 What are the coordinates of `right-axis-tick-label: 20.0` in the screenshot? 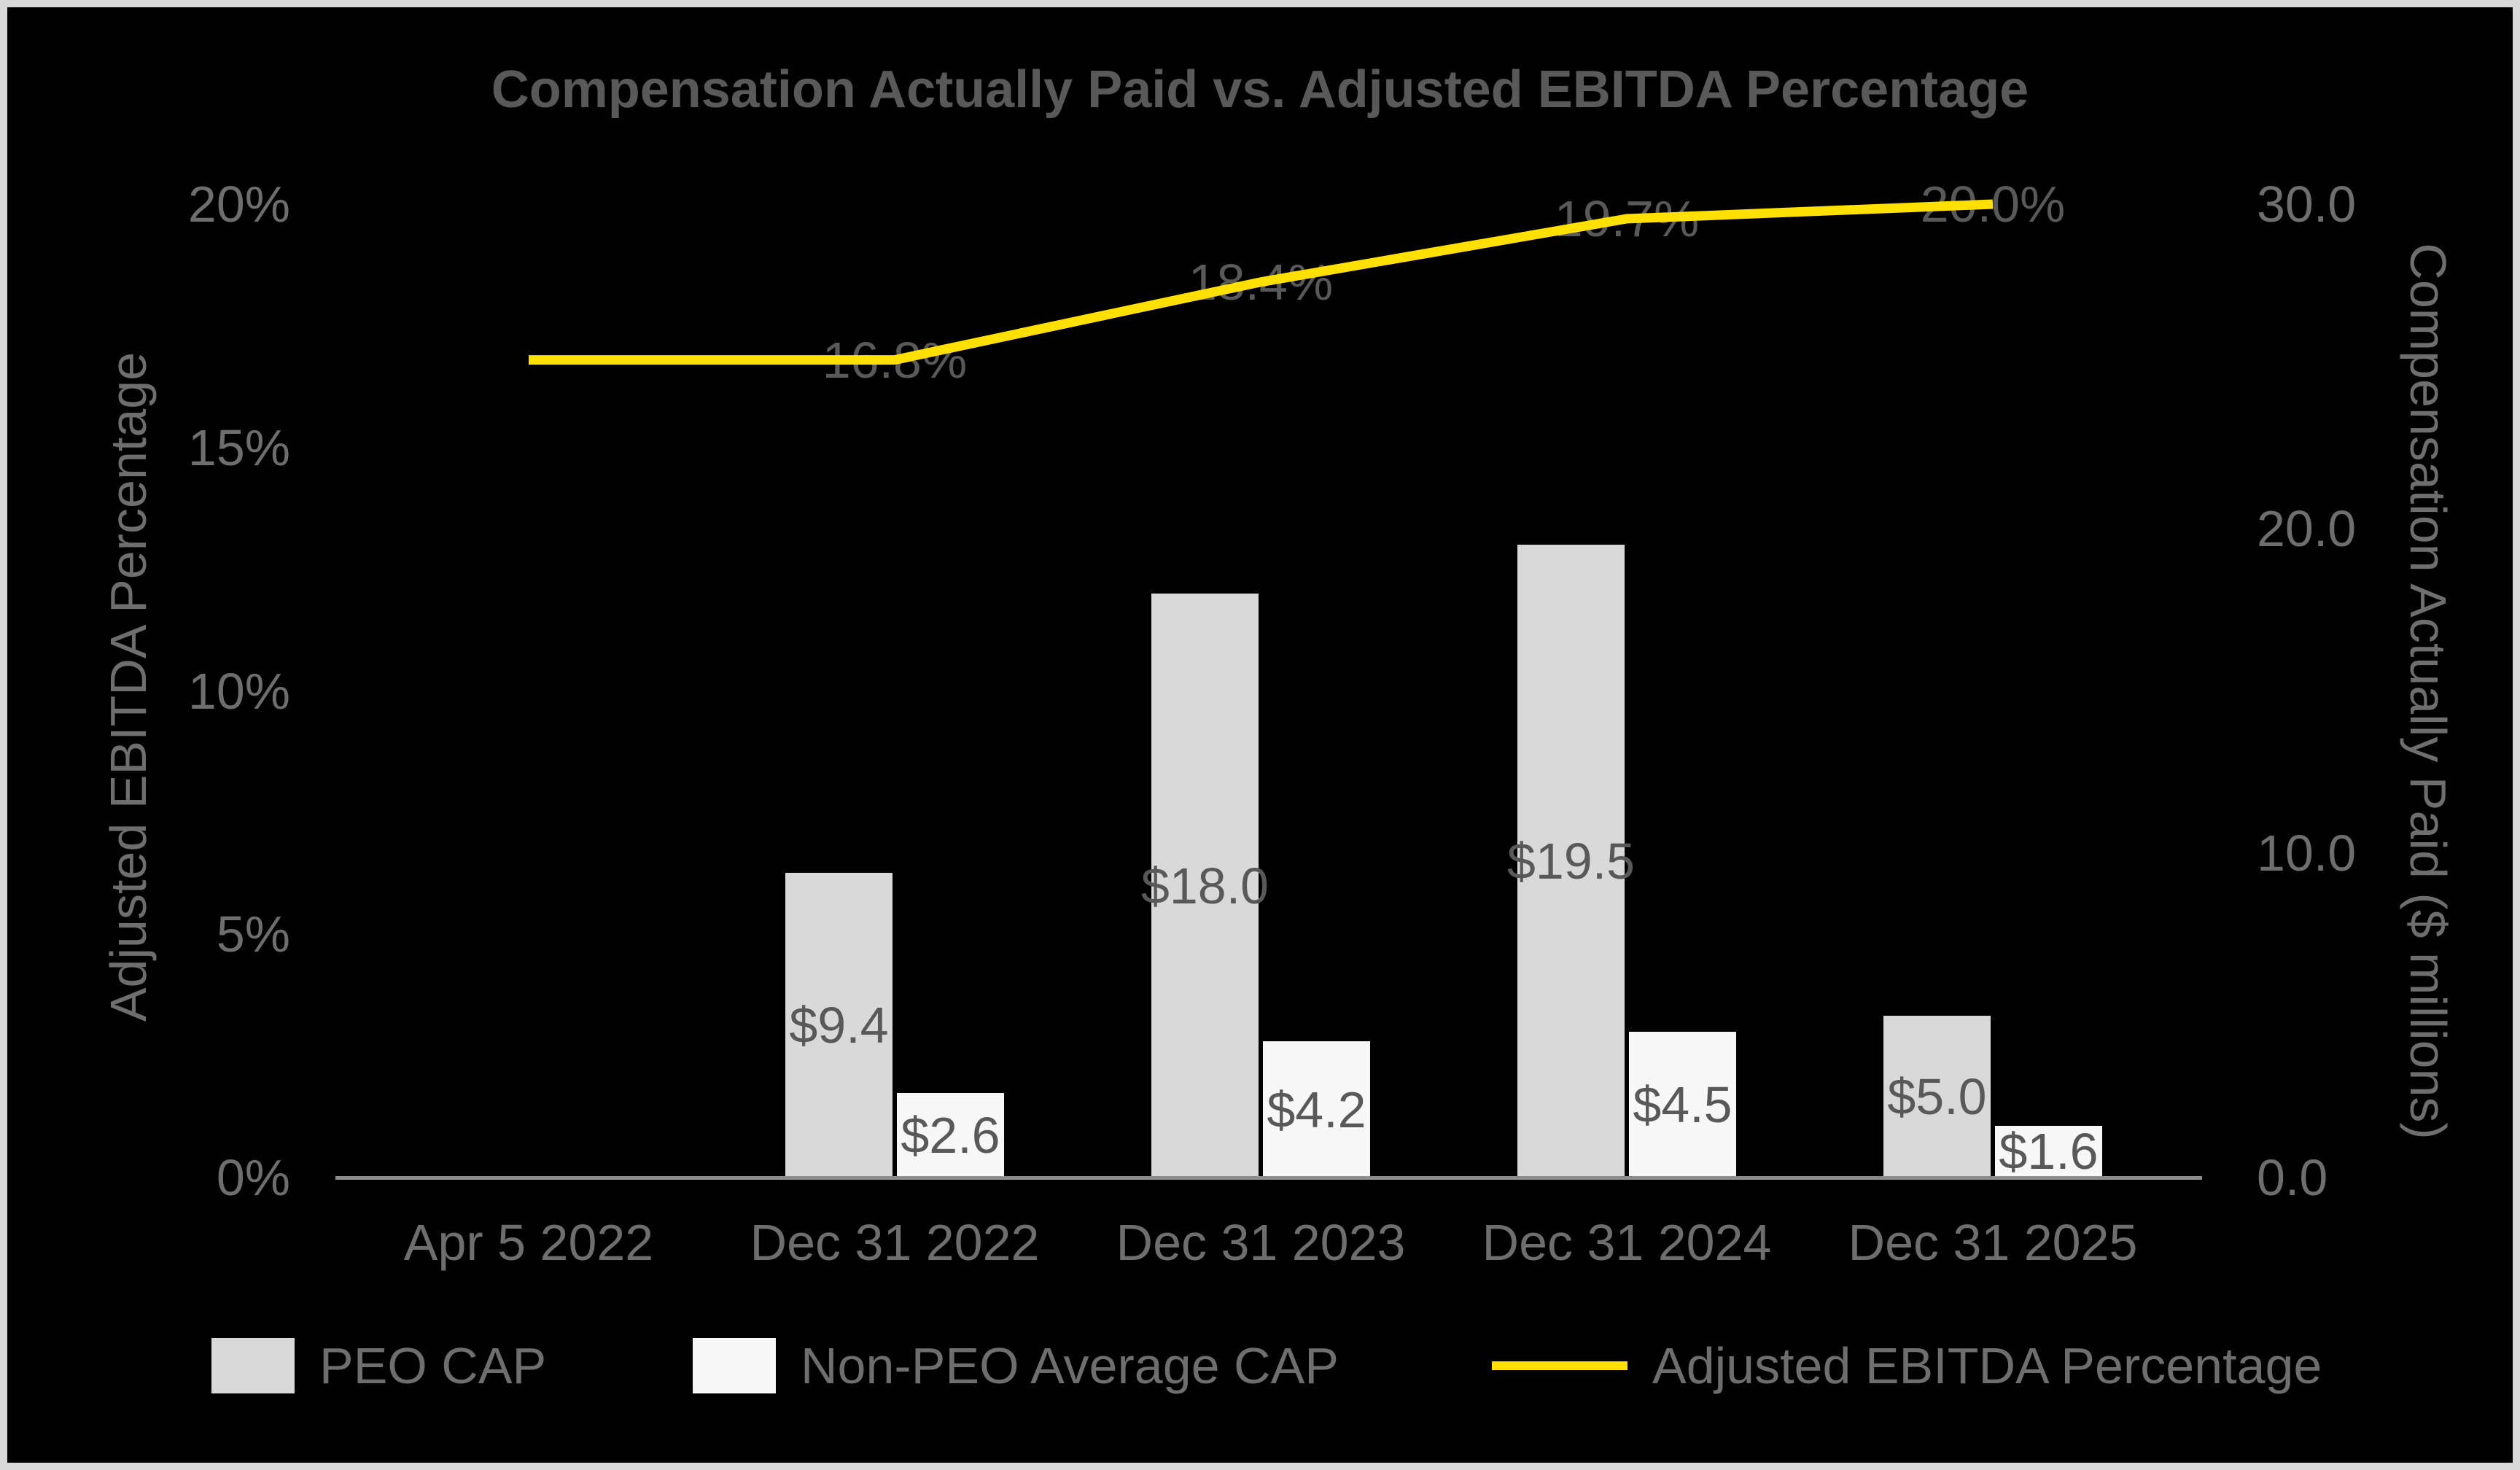 It's located at (2307, 528).